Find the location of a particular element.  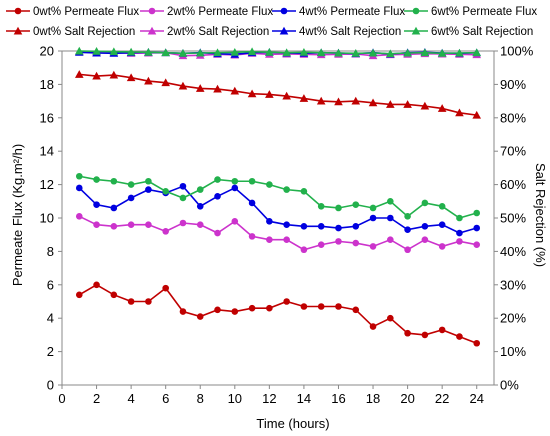

y-right-tick-label: 90% is located at coordinates (513, 84).